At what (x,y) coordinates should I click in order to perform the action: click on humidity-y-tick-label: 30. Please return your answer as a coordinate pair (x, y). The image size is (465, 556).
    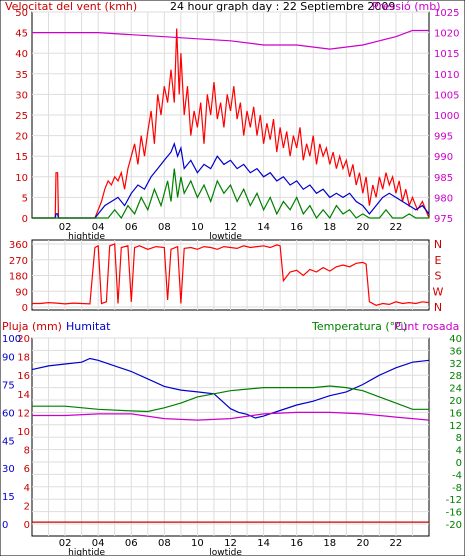
    Looking at the image, I should click on (8, 469).